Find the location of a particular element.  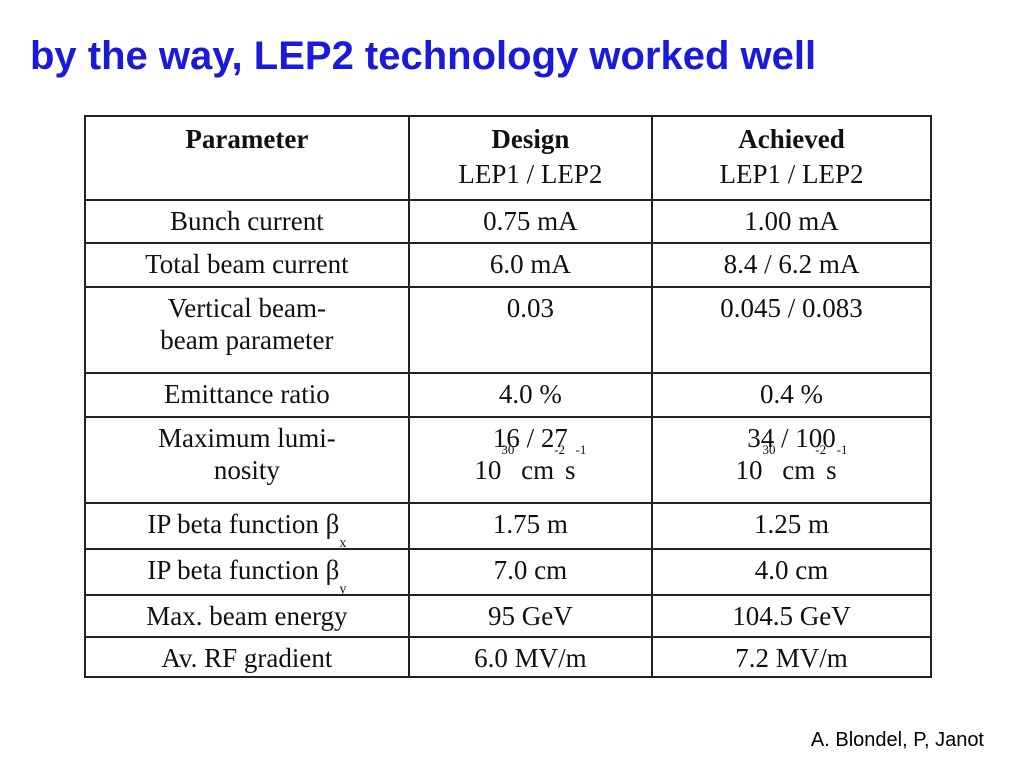

cell-design: 0.03 is located at coordinates (530, 330).